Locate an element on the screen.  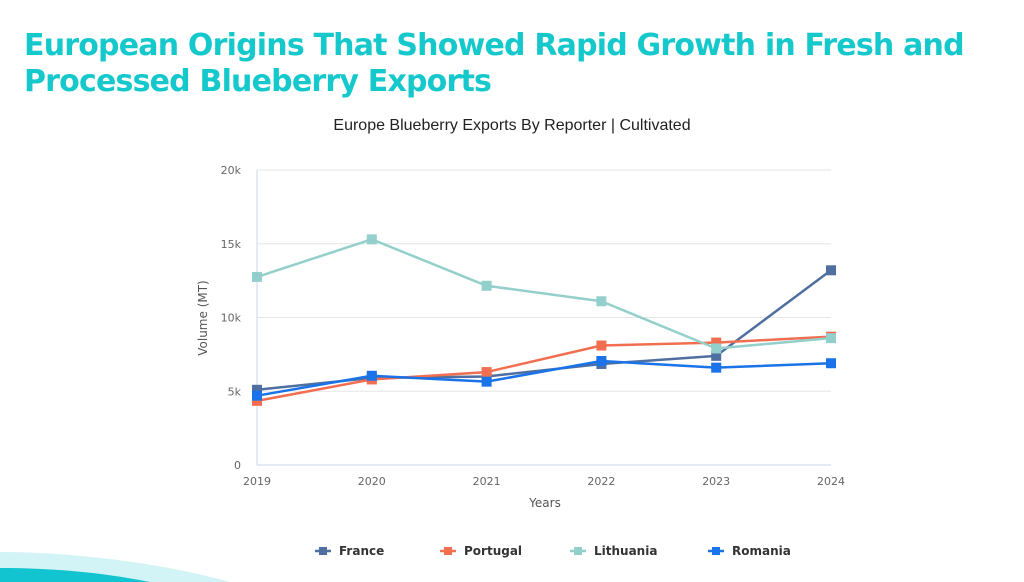
y-tick-label: 15k is located at coordinates (231, 244).